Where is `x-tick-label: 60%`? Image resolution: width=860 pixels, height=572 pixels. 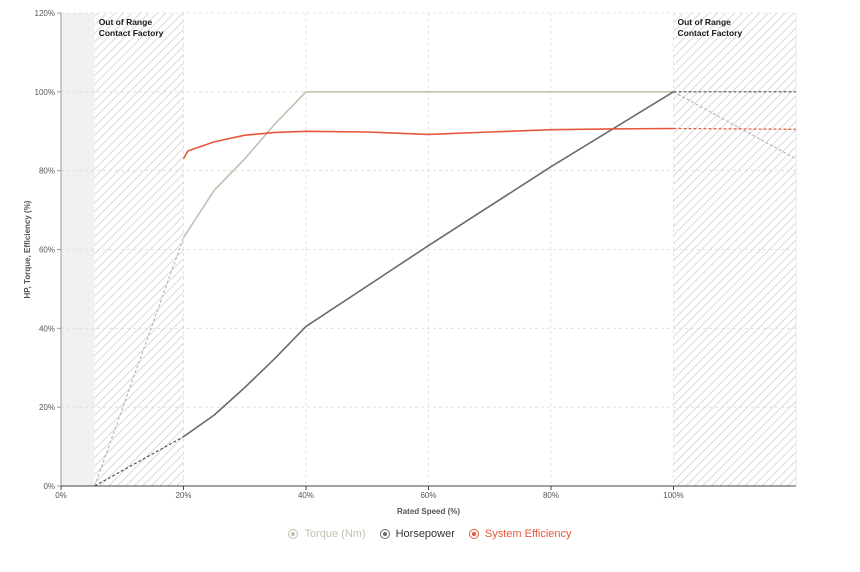
x-tick-label: 60% is located at coordinates (428, 495).